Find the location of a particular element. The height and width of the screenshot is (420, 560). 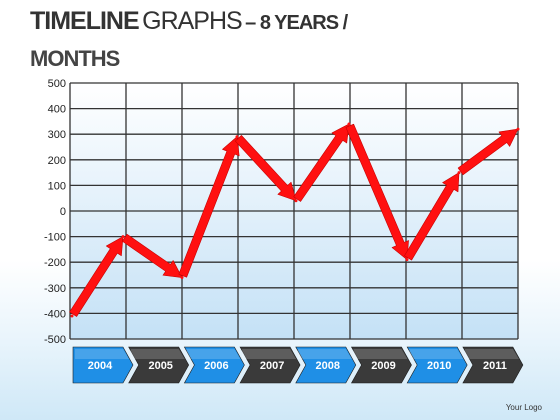

year-timeline: 2004 2005 2006 2007 2008 2009 2010 2011 is located at coordinates (298, 365).